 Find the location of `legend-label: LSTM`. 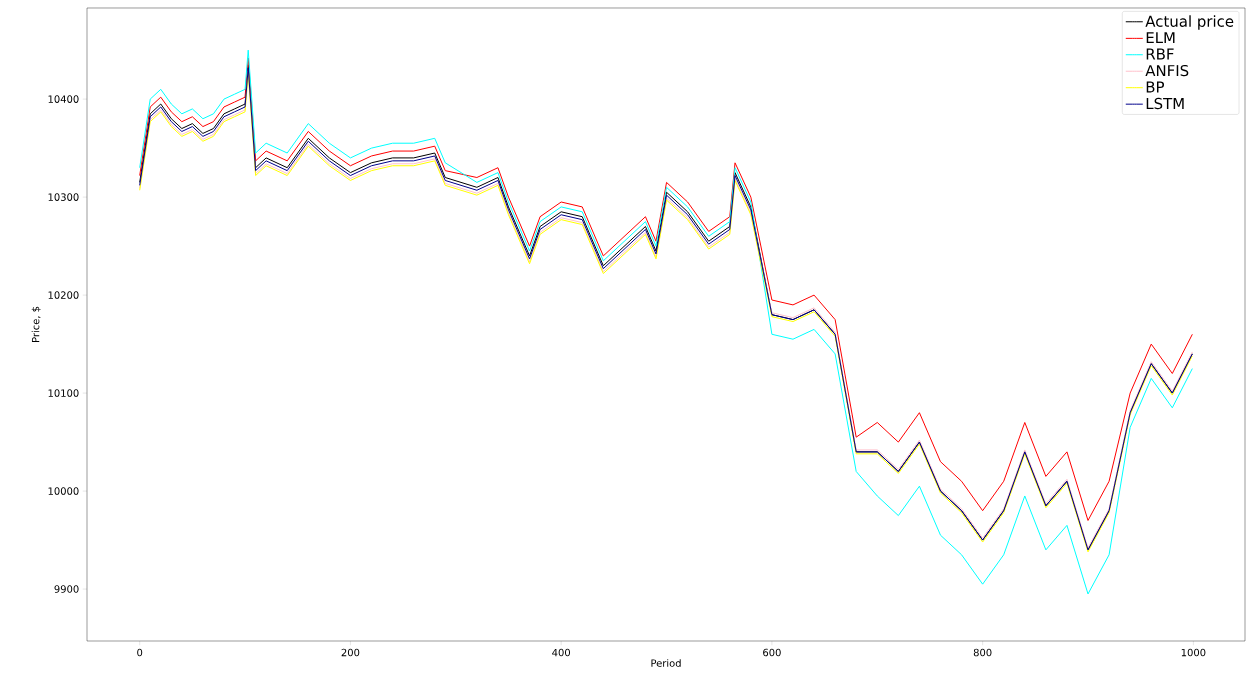

legend-label: LSTM is located at coordinates (1165, 103).